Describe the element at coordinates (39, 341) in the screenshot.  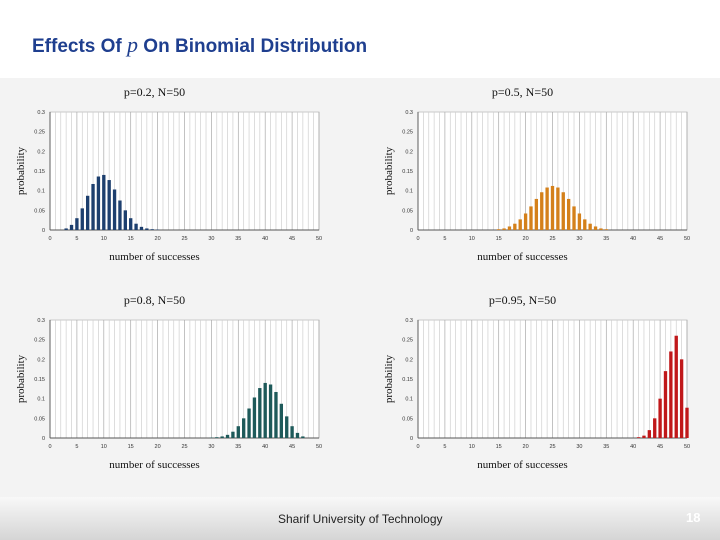
I see `y-tick-label: 0.25` at that location.